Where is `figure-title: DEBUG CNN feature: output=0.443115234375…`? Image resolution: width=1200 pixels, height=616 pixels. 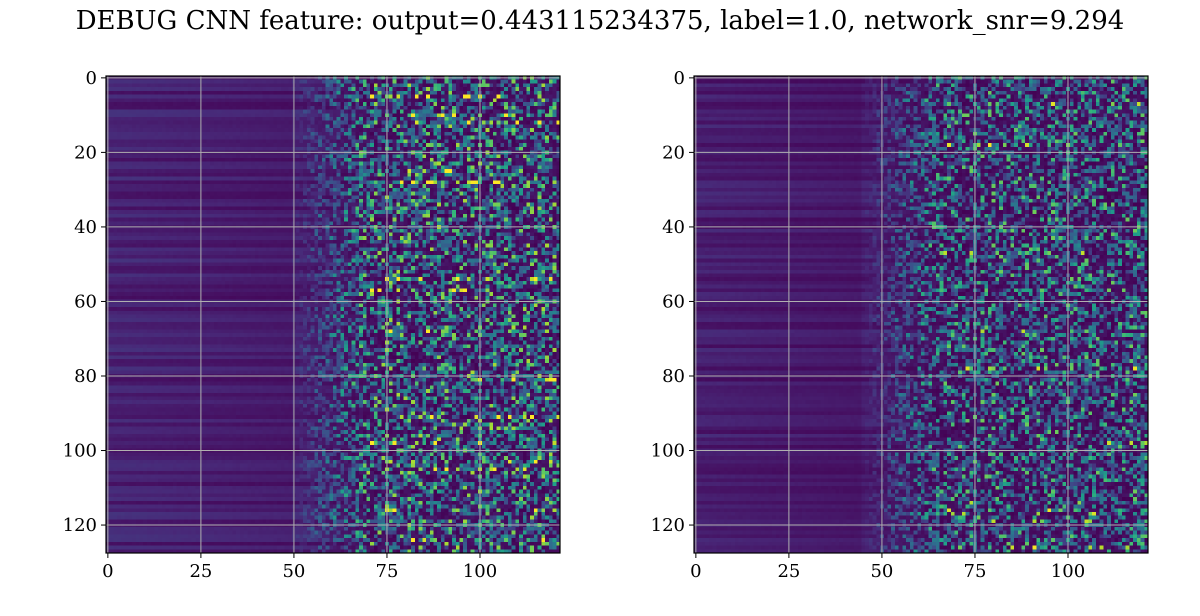 figure-title: DEBUG CNN feature: output=0.443115234375… is located at coordinates (600, 21).